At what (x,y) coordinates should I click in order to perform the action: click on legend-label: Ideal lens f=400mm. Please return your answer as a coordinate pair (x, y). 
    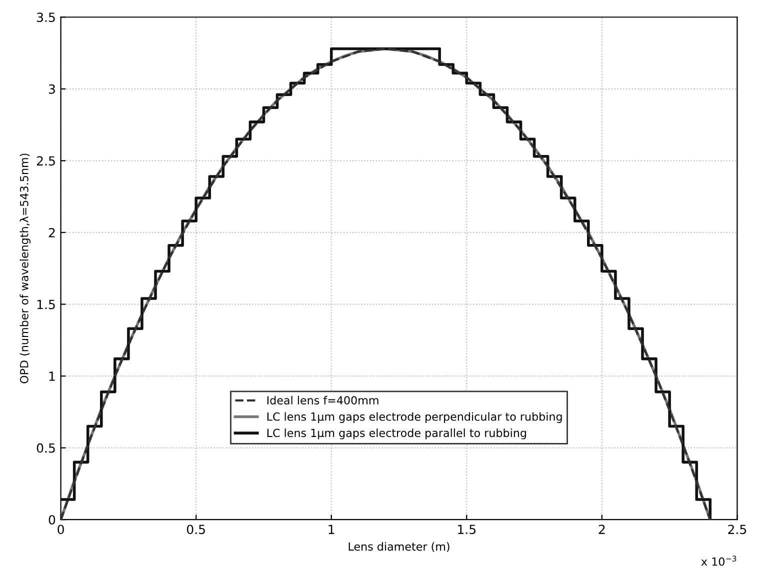
    Looking at the image, I should click on (322, 400).